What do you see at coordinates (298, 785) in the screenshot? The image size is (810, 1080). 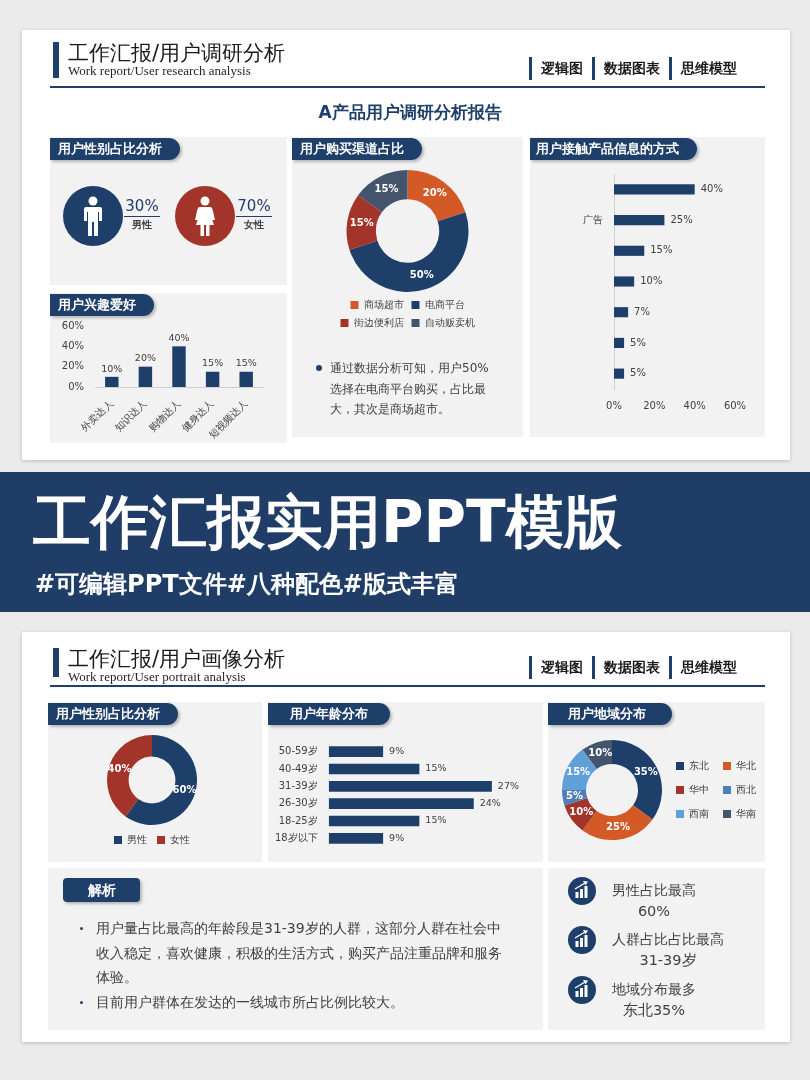 I see `y-tick-label: 31-39岁` at bounding box center [298, 785].